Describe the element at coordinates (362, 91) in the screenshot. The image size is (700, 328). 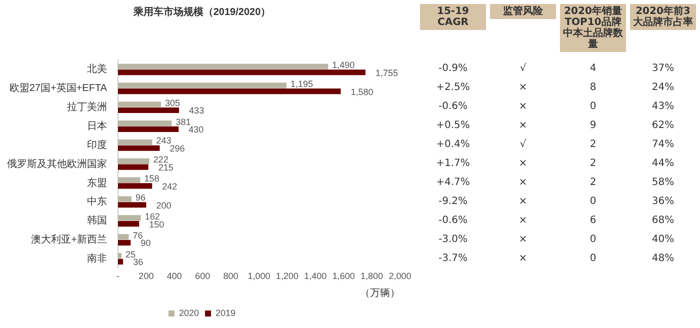
I see `data-label: 1,580` at that location.